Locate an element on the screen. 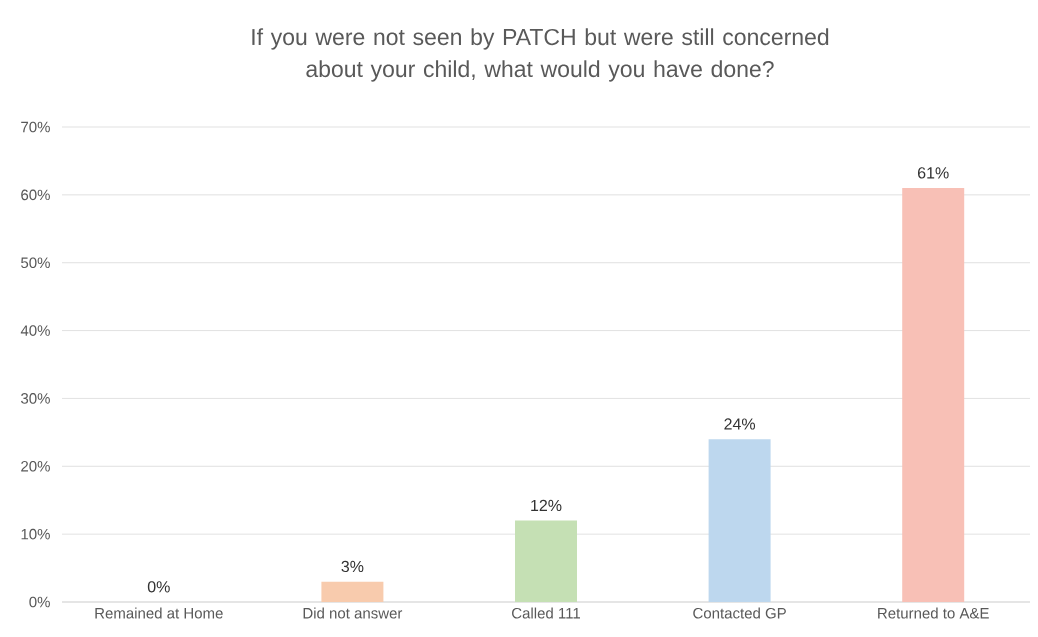  y-tick-label: 50% is located at coordinates (35, 263).